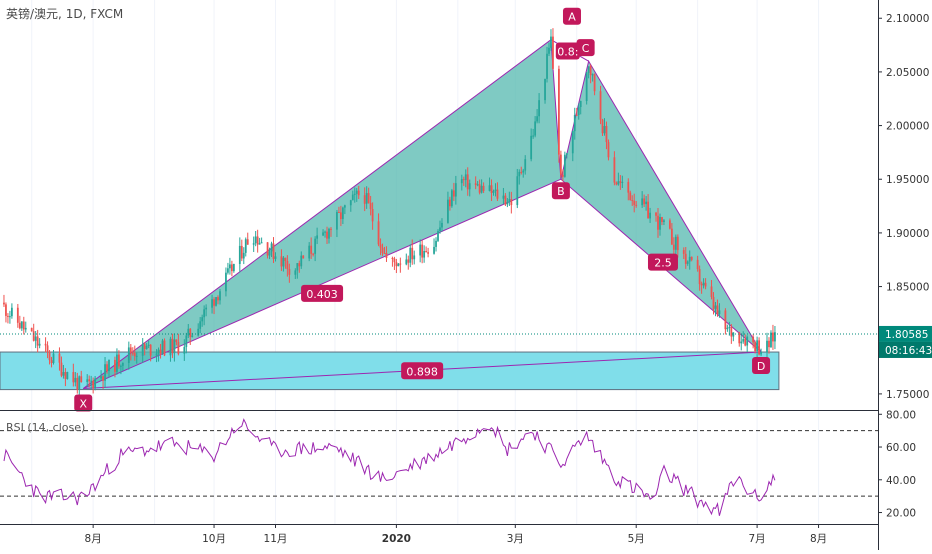 This screenshot has width=932, height=554. I want to click on point-x-label-text: X, so click(83, 404).